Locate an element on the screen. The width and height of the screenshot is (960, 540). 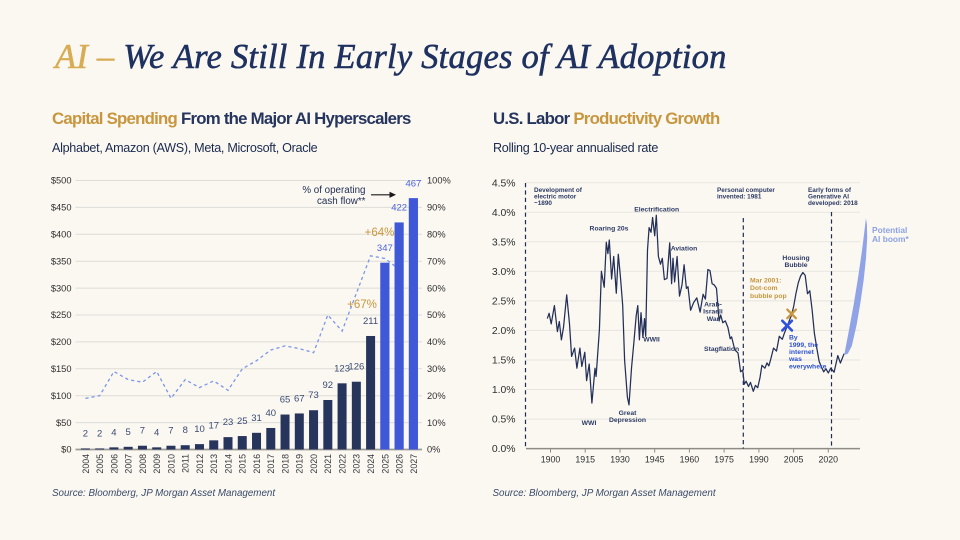
svg-text: Aviation is located at coordinates (684, 249).